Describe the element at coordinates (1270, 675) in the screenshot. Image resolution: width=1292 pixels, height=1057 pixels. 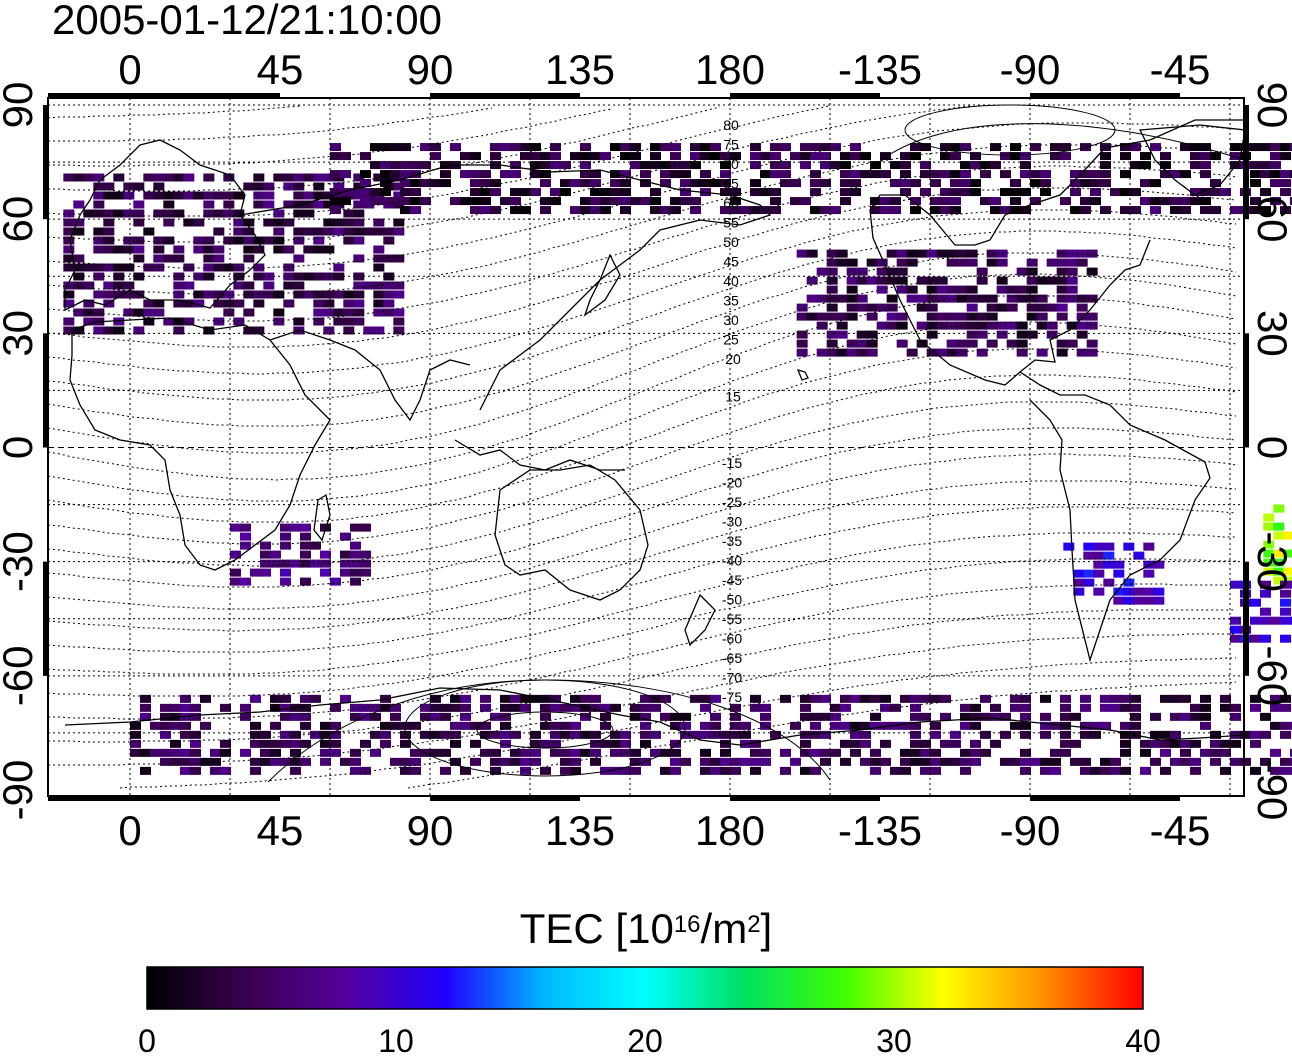
I see `y-tick-label-right: -60` at that location.